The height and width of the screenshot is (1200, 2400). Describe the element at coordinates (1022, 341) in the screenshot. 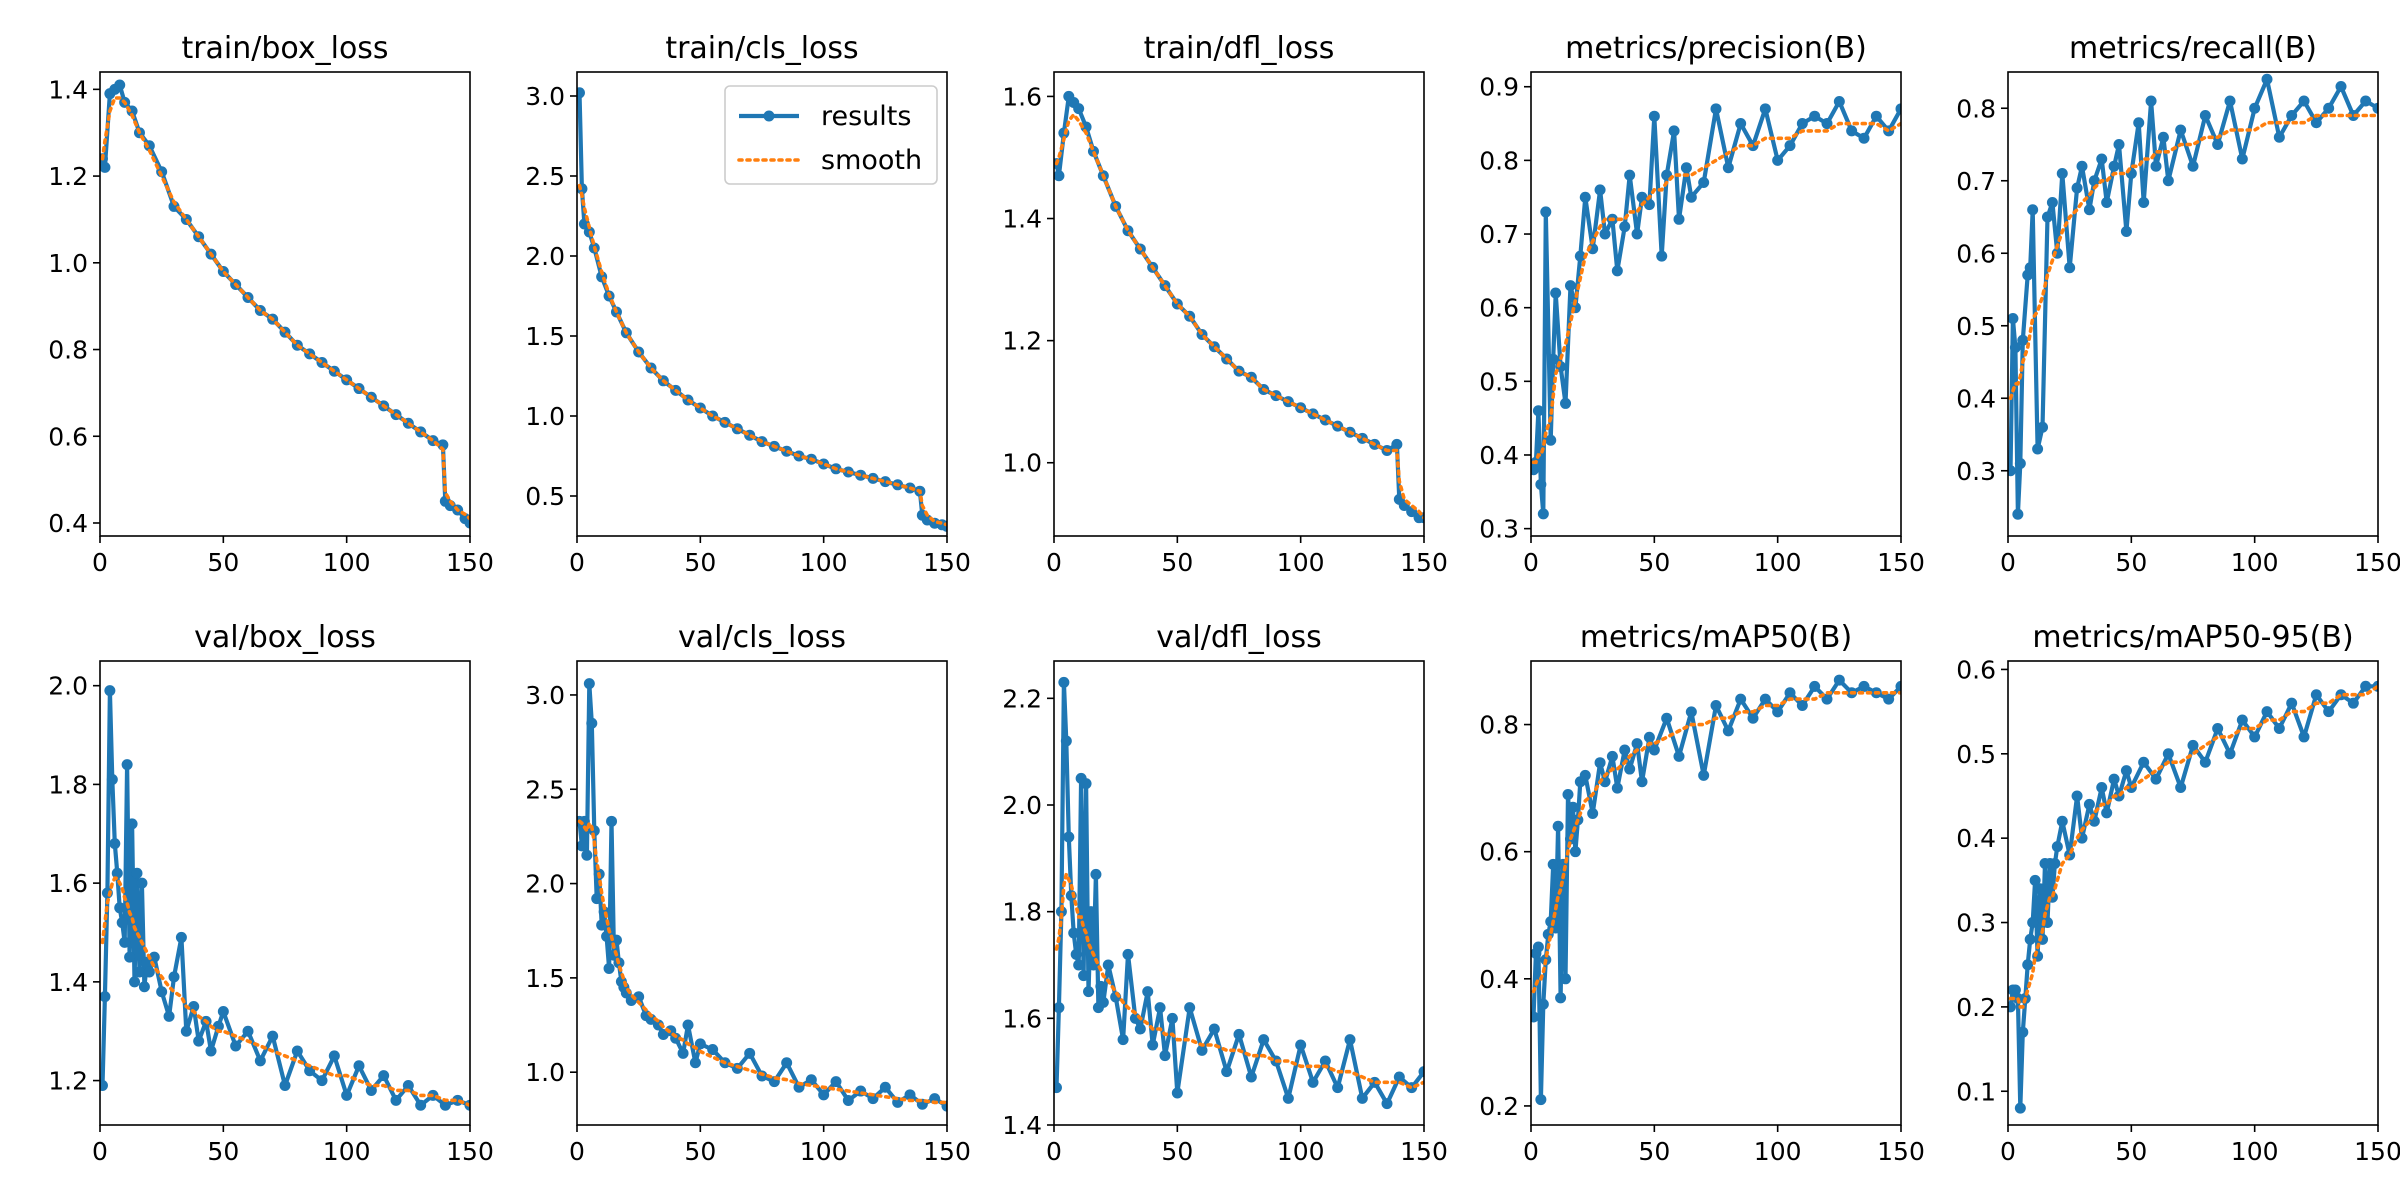

I see `y-tick-label: 1.2` at that location.